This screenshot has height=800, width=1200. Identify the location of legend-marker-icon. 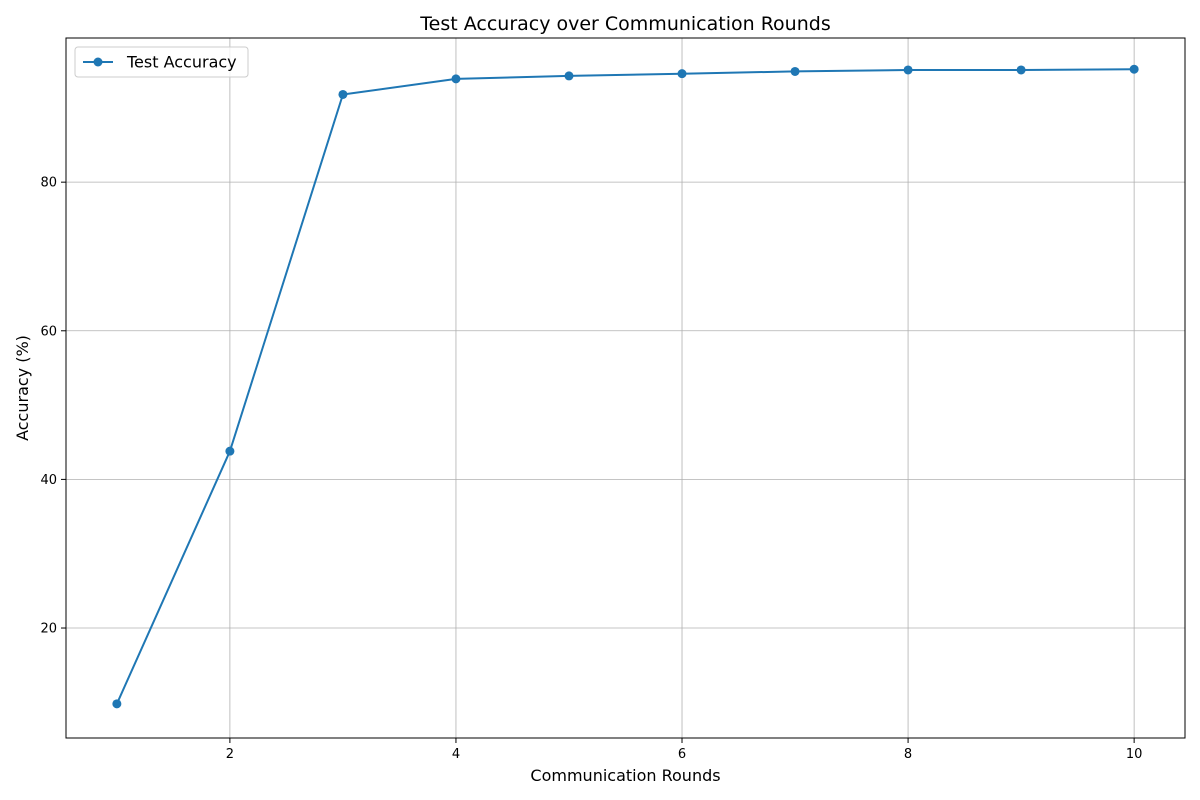
(98, 62).